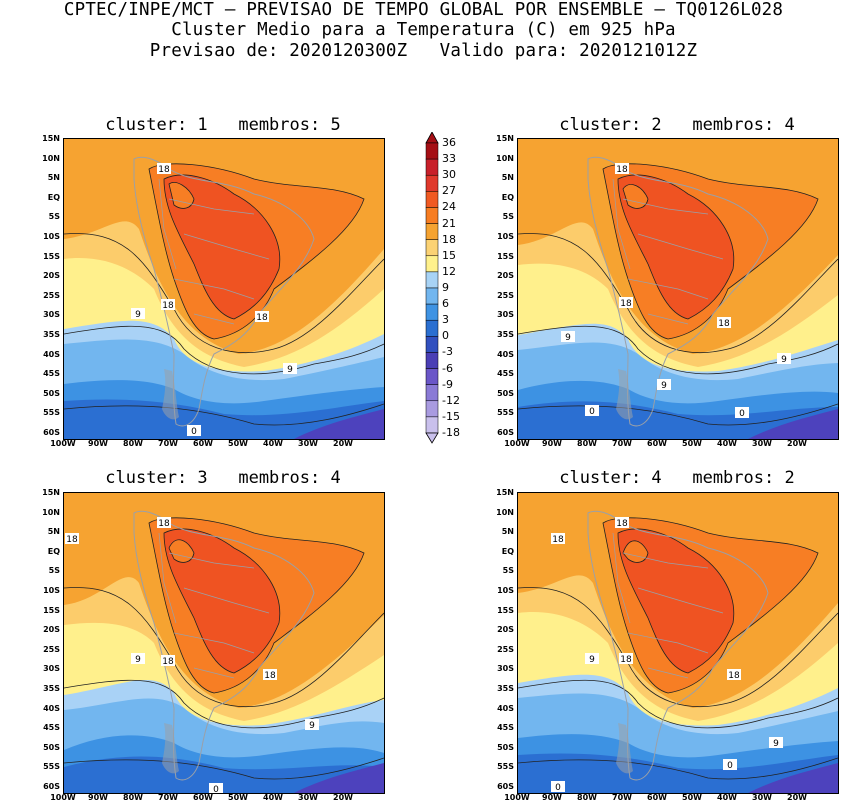  I want to click on latitude-label: 40S, so click(505, 354).